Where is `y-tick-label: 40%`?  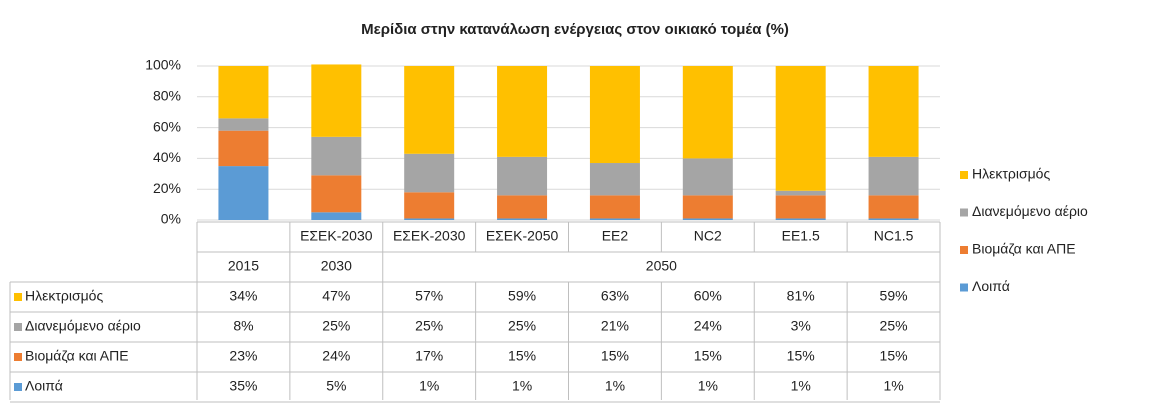
y-tick-label: 40% is located at coordinates (167, 157).